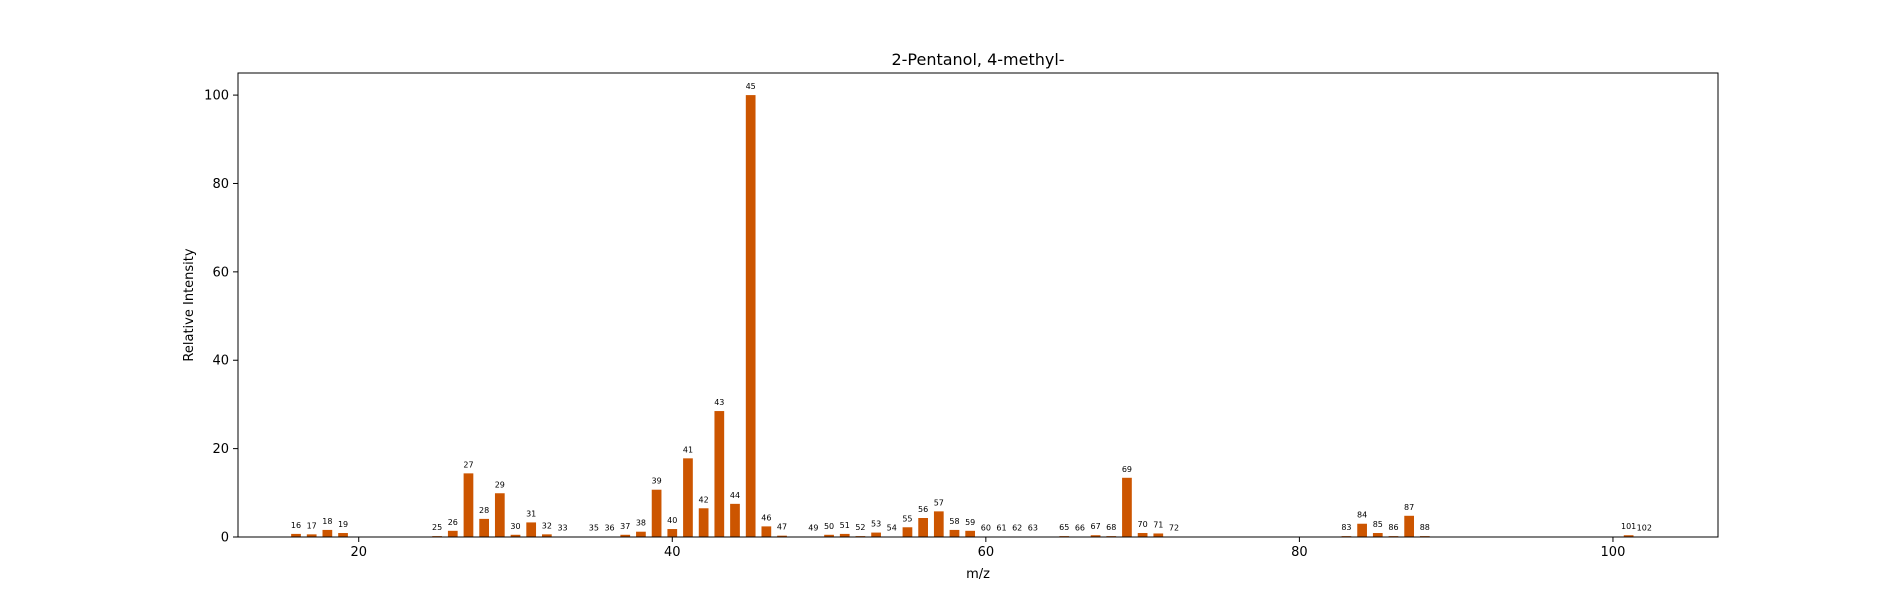  Describe the element at coordinates (1628, 526) in the screenshot. I see `data-label-mz-101: 101` at that location.